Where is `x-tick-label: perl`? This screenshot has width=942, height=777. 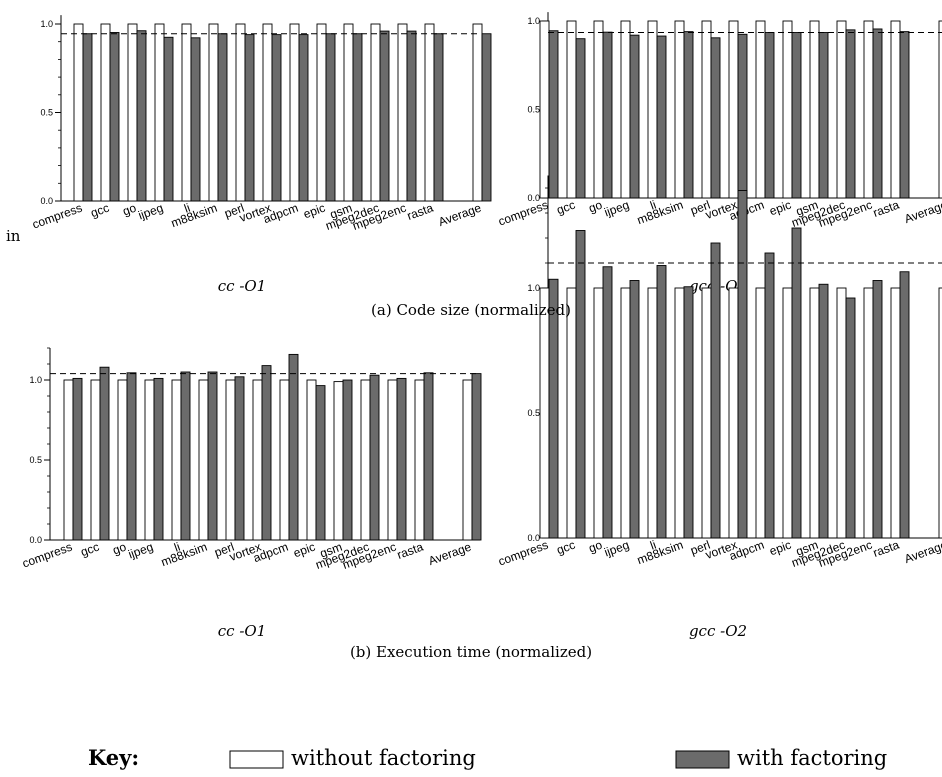
x-tick-label: perl is located at coordinates (700, 548).